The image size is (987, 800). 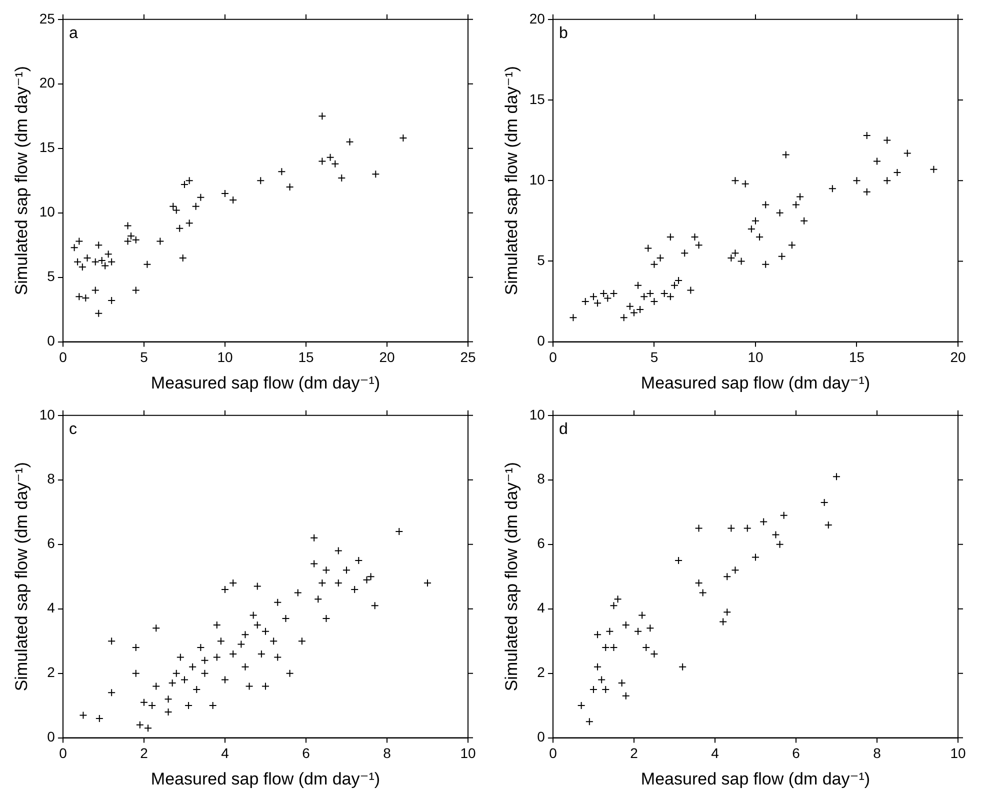 I want to click on y-tick-label: 6, so click(x=51, y=543).